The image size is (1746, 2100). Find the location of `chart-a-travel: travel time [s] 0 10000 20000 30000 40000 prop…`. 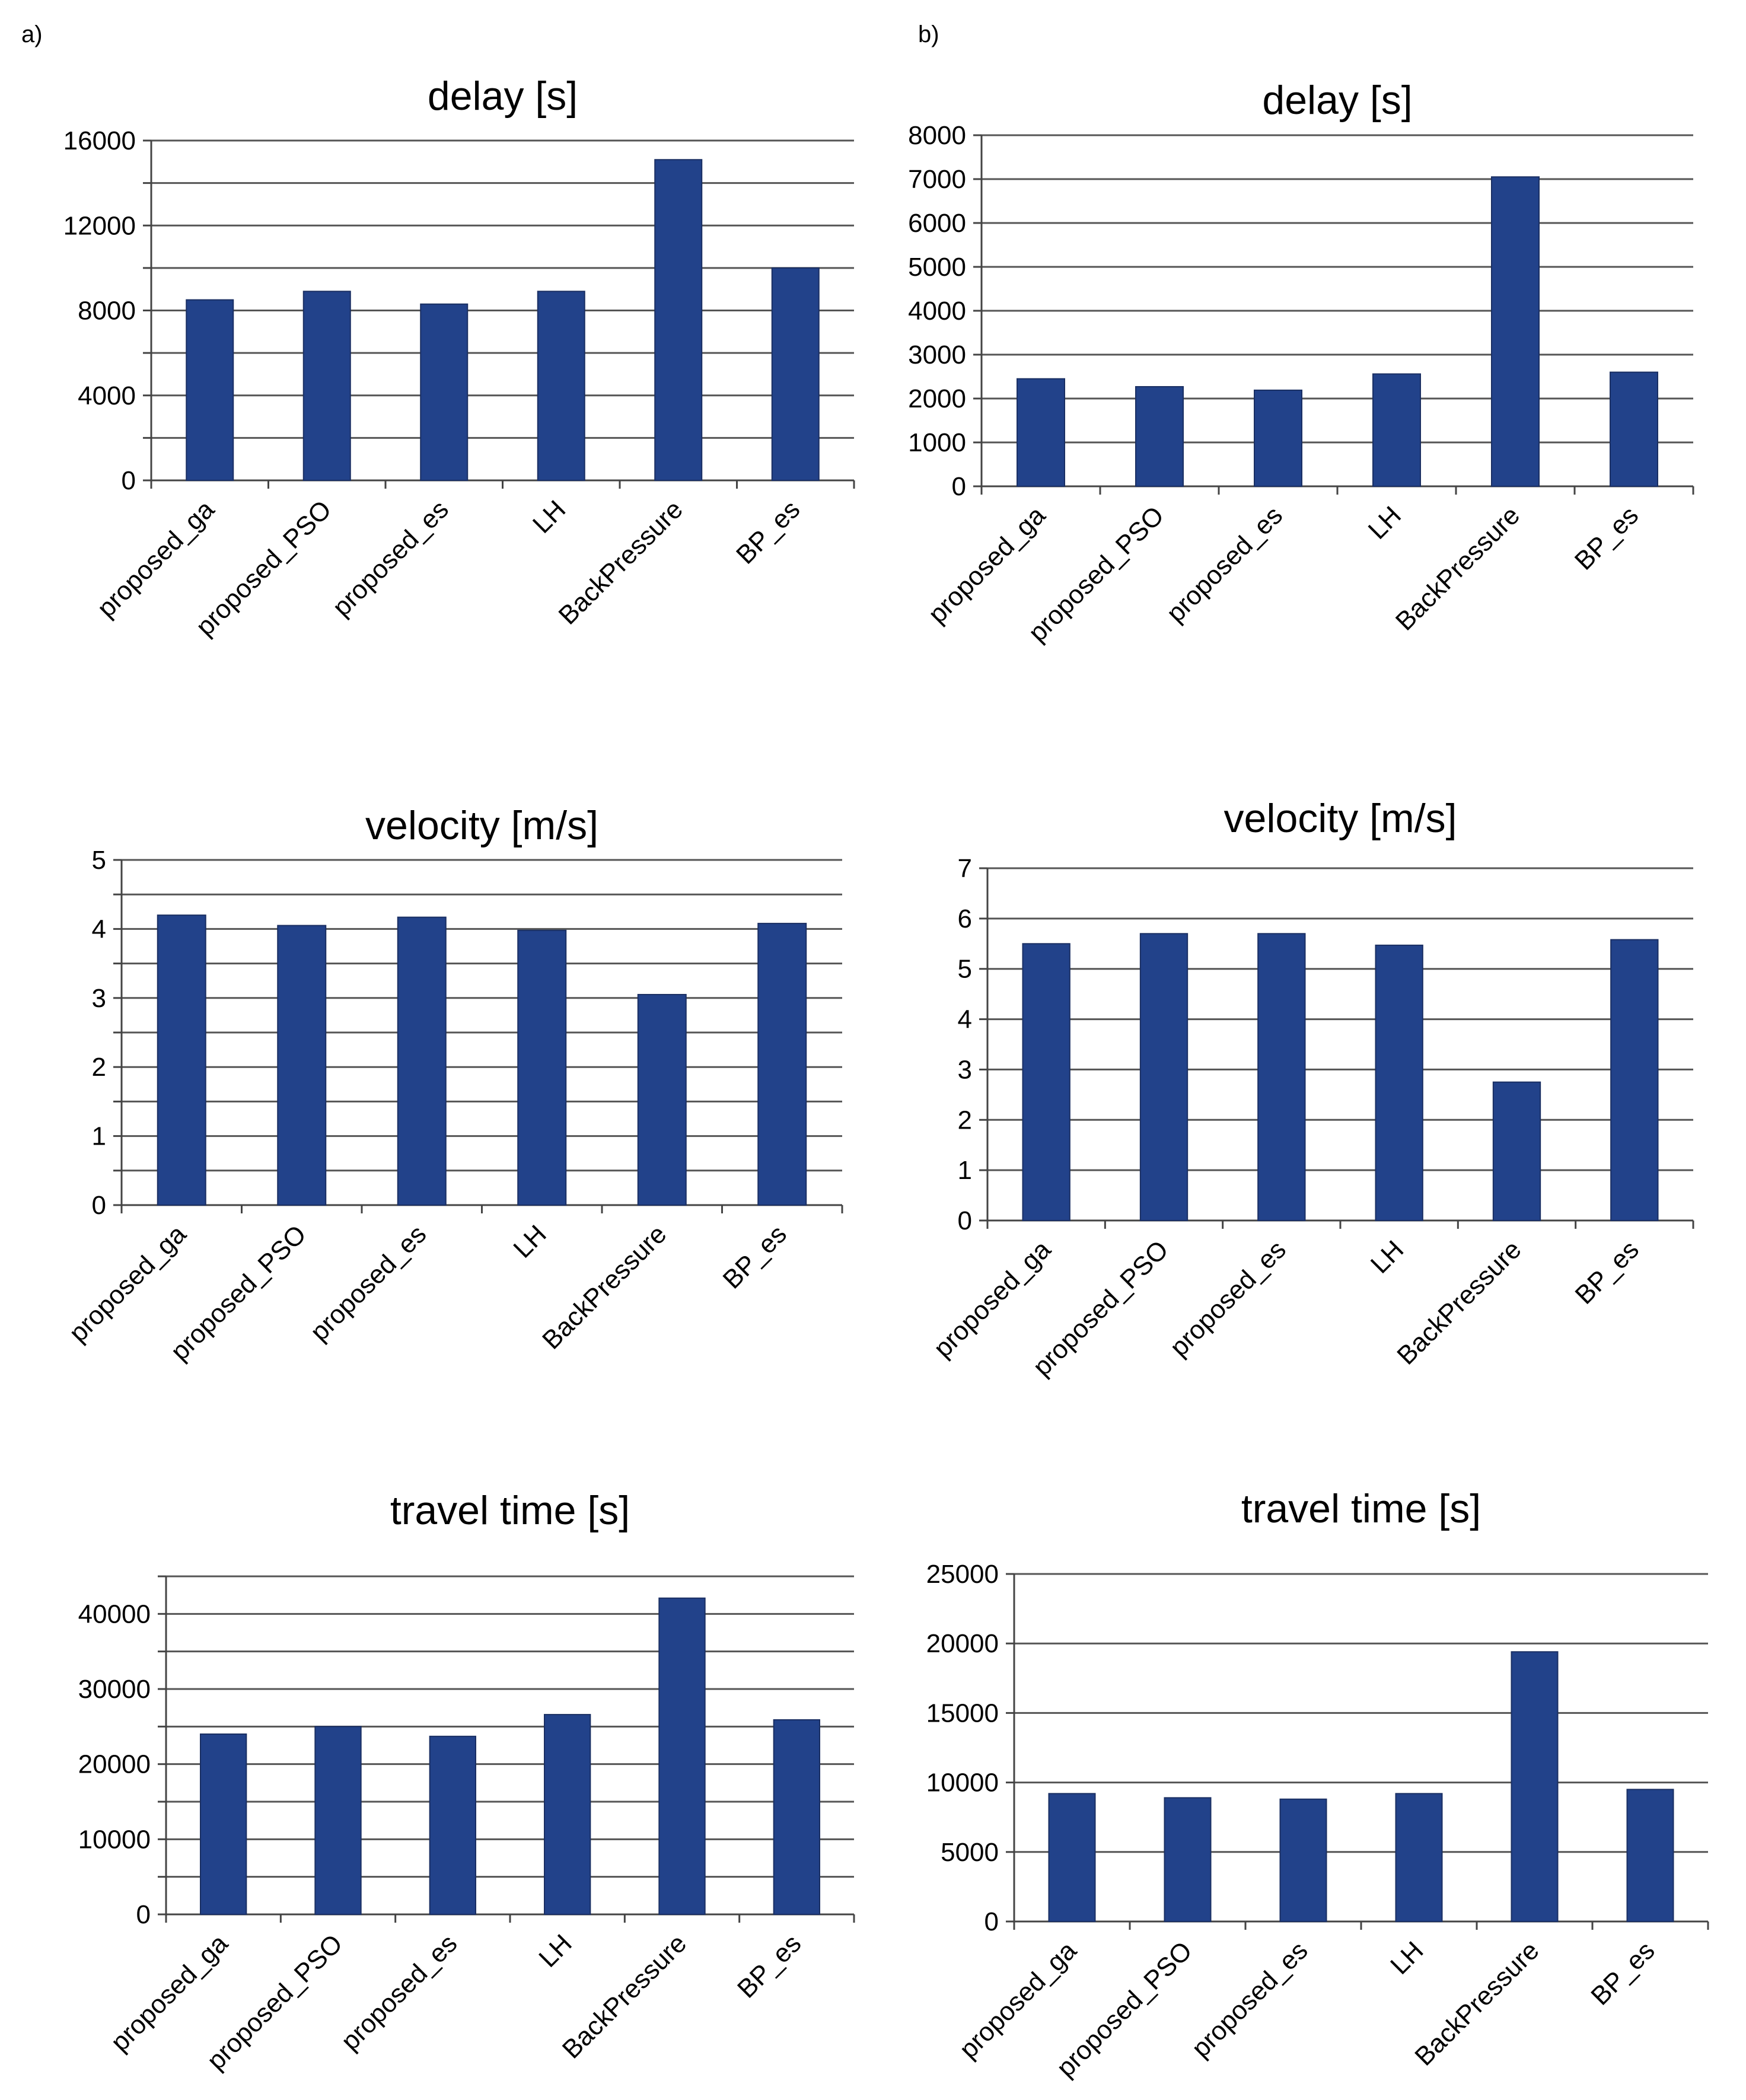

chart-a-travel: travel time [s] 0 10000 20000 30000 40000 prop… is located at coordinates (467, 1782).